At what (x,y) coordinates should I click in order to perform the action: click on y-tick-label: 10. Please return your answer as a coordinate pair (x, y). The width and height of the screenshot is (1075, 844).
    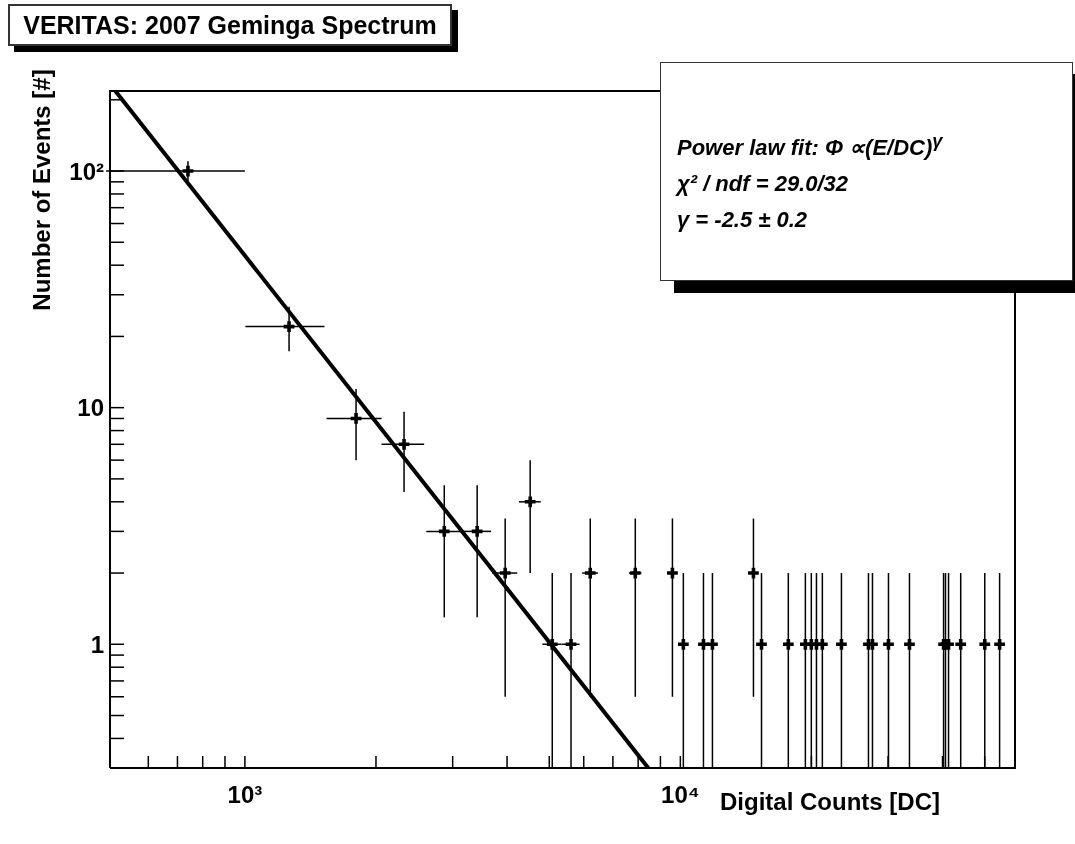
    Looking at the image, I should click on (90, 408).